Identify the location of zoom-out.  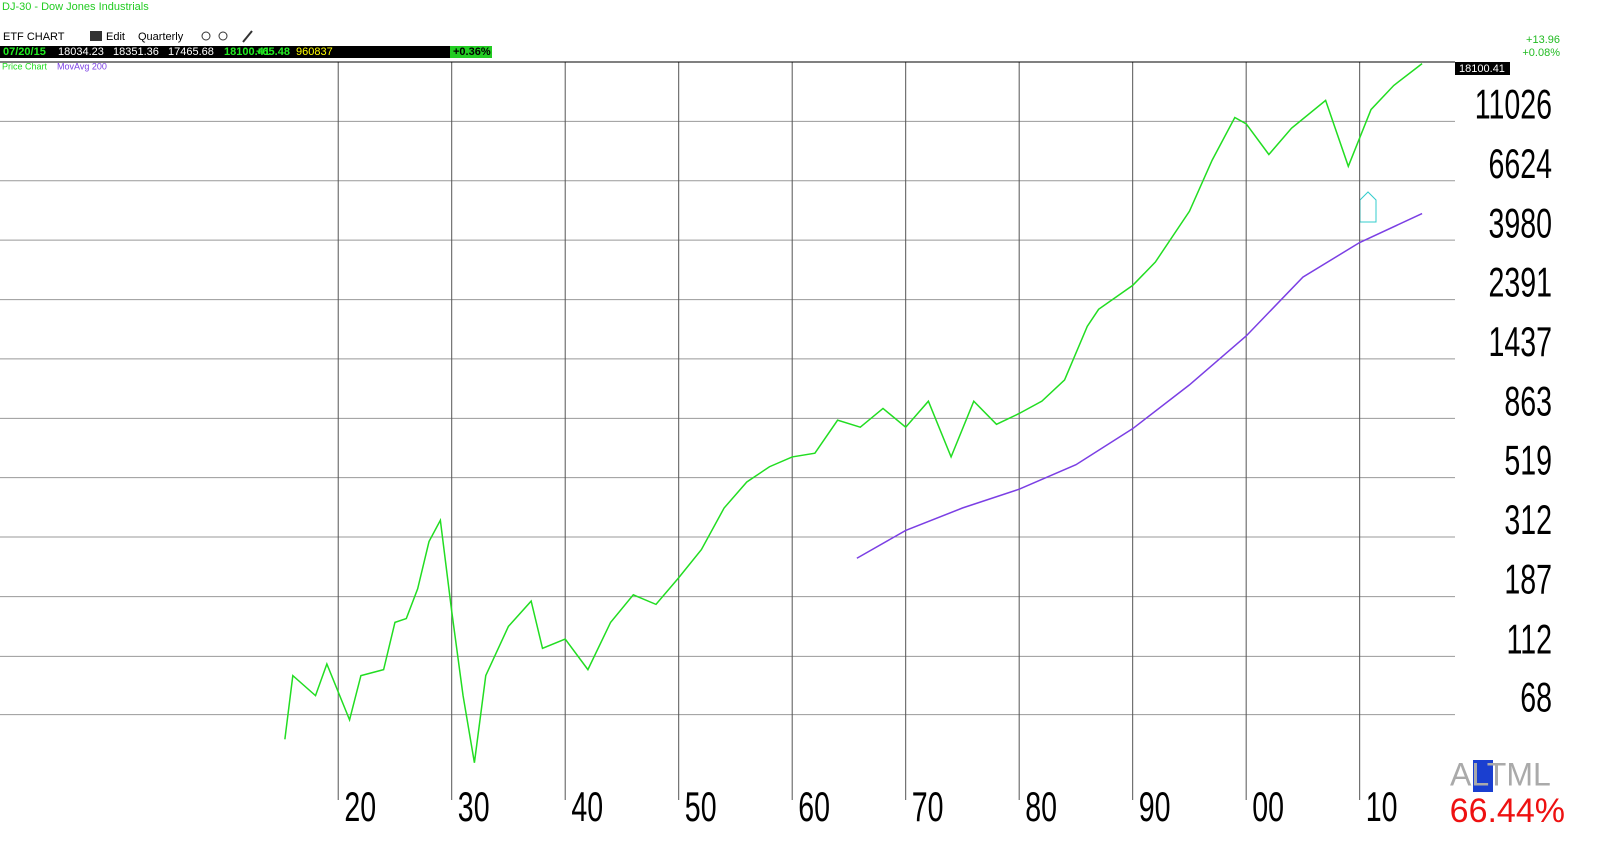
(223, 36).